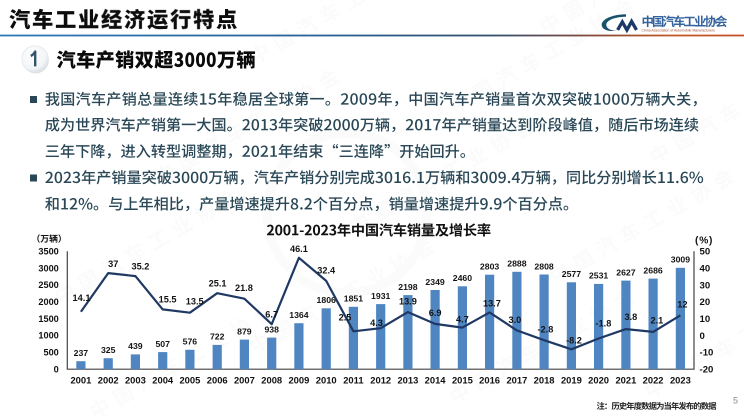  Describe the element at coordinates (492, 304) in the screenshot. I see `svg-text: 13.7` at that location.